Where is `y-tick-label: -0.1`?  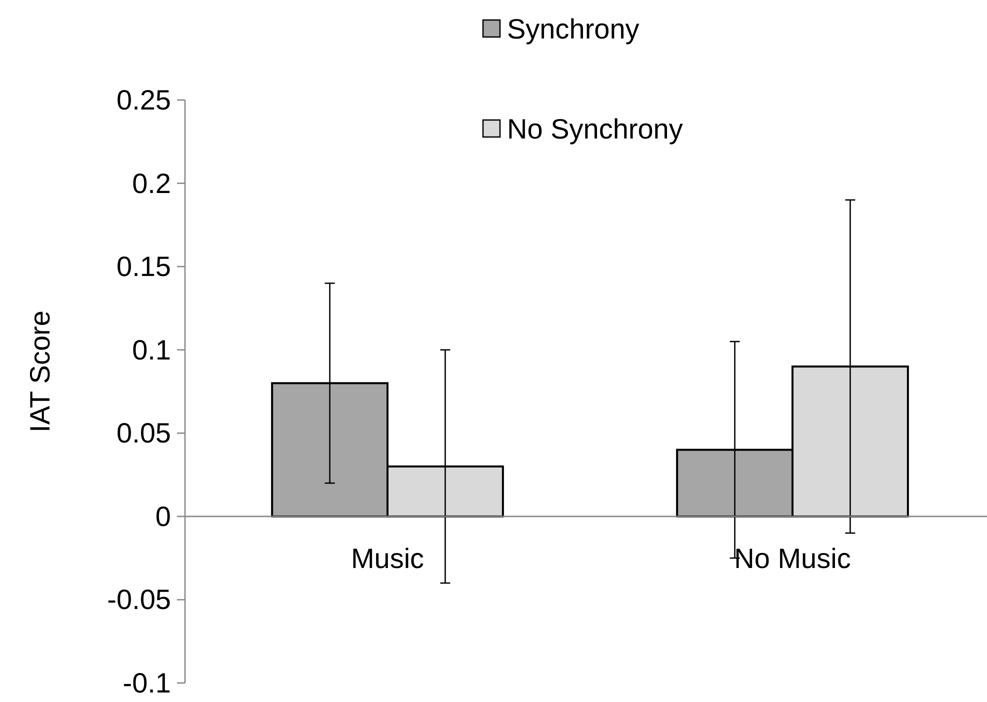 y-tick-label: -0.1 is located at coordinates (146, 683).